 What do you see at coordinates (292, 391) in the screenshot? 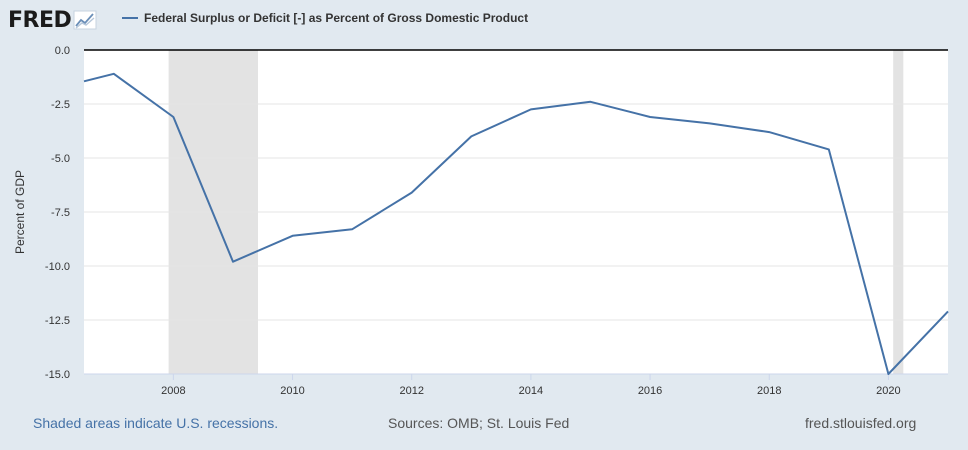
I see `x-tick-label: 2010` at bounding box center [292, 391].